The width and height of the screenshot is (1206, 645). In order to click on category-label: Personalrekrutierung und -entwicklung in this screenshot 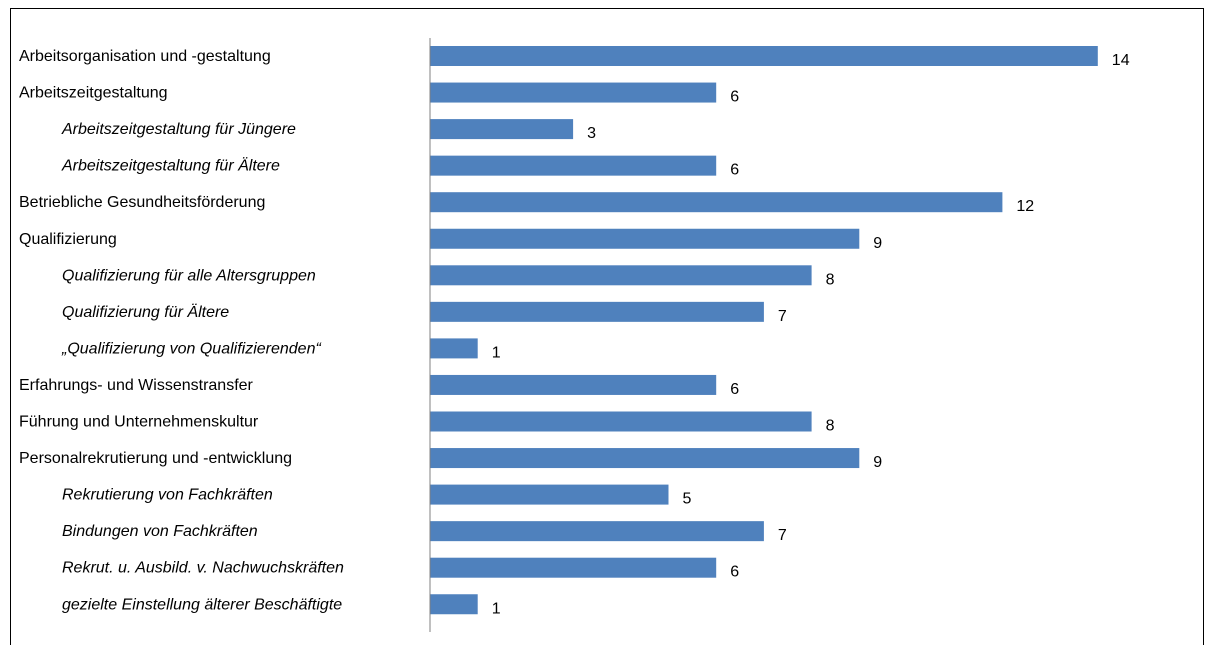, I will do `click(155, 458)`.